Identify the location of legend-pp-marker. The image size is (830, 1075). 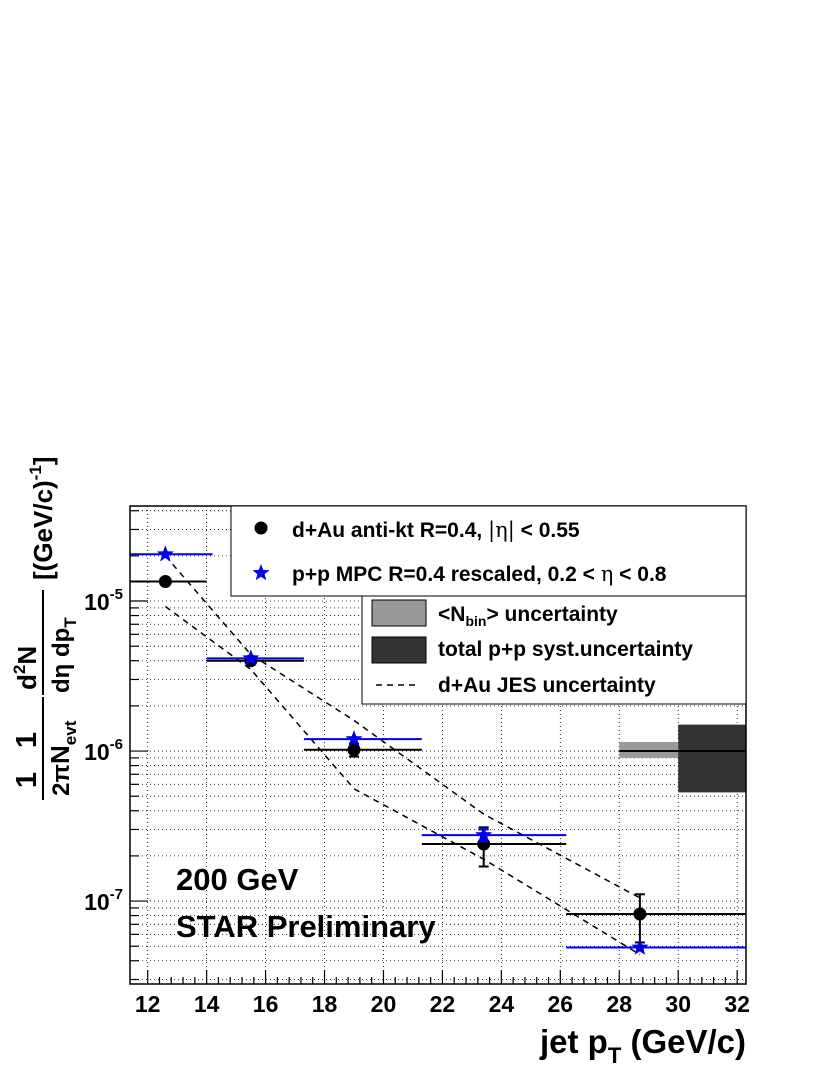
(261, 572).